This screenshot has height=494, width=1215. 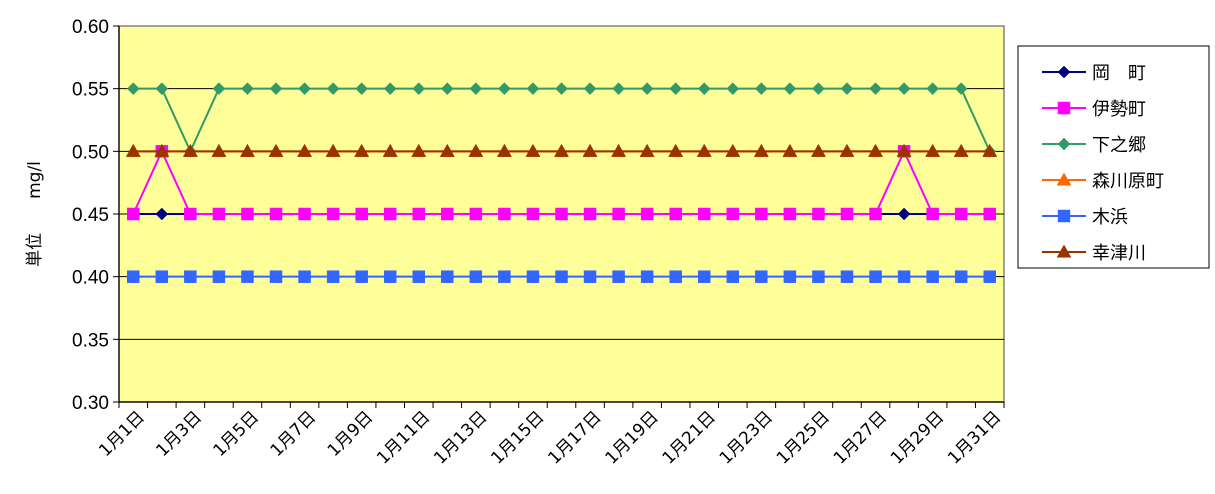 What do you see at coordinates (90, 403) in the screenshot?
I see `y-tick-label: 0.30` at bounding box center [90, 403].